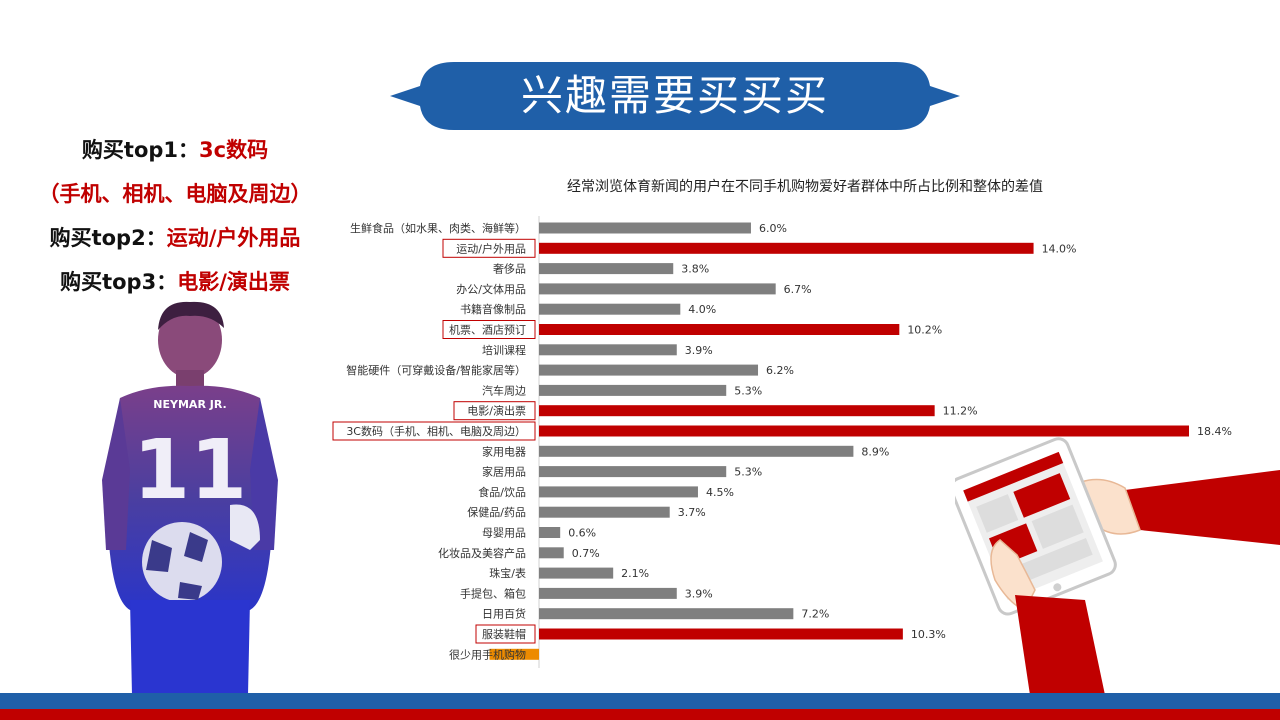 The width and height of the screenshot is (1280, 720). Describe the element at coordinates (140, 150) in the screenshot. I see `top1-label: 购买top1：` at that location.